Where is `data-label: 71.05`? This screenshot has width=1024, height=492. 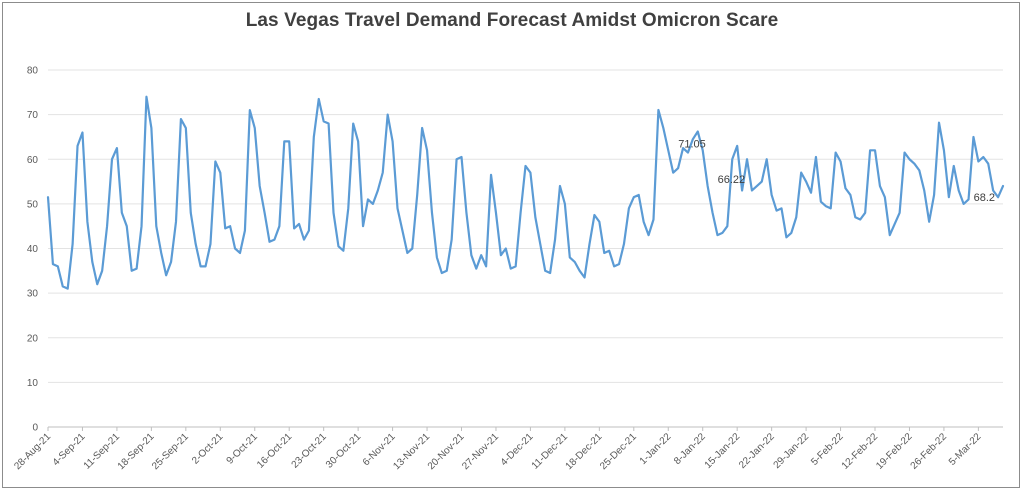 data-label: 71.05 is located at coordinates (692, 144).